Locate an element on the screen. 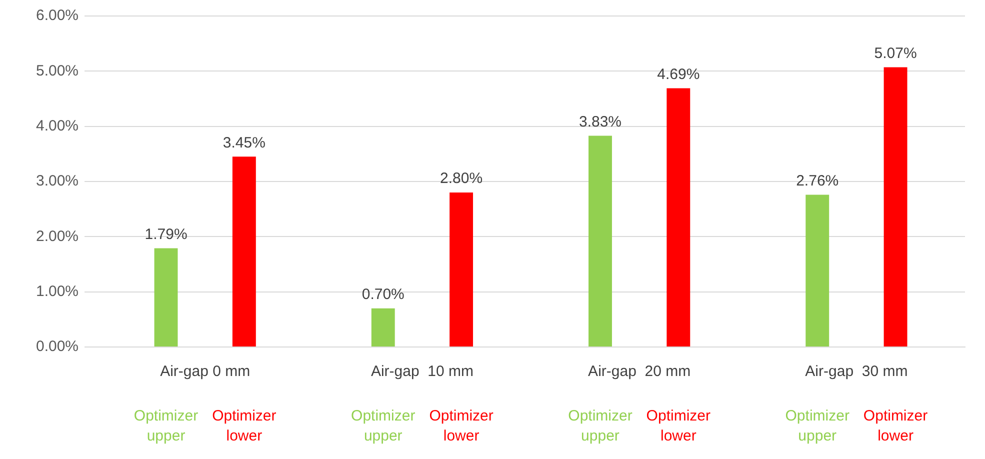 Image resolution: width=985 pixels, height=459 pixels. data-label: 5.07% is located at coordinates (895, 53).